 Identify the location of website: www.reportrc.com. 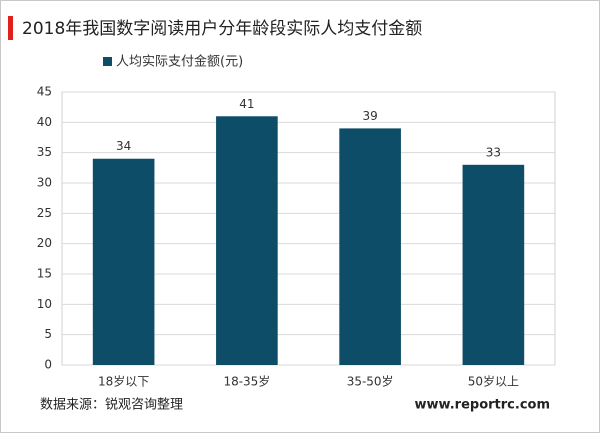
(482, 405).